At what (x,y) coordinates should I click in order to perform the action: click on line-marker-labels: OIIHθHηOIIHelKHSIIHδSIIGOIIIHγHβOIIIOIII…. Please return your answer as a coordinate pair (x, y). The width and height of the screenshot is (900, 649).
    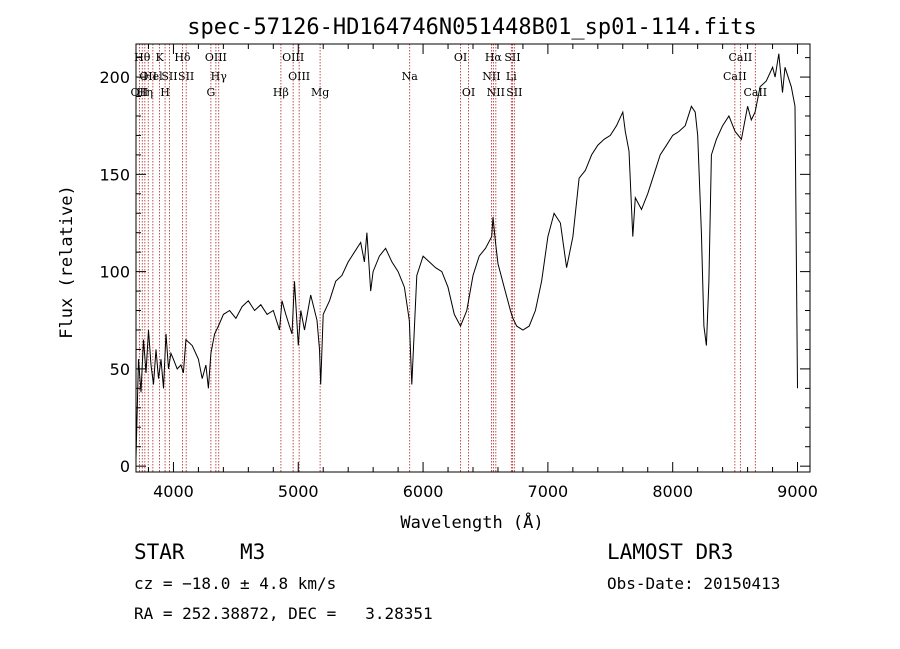
    Looking at the image, I should click on (449, 75).